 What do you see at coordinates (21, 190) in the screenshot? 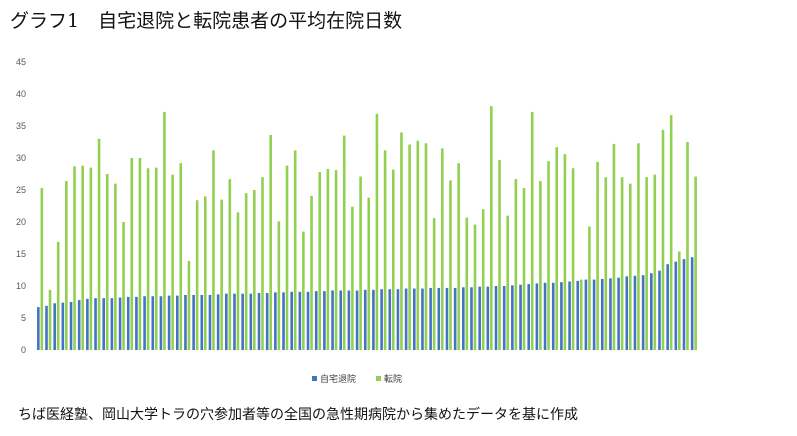
I see `y-tick-label: 25` at bounding box center [21, 190].